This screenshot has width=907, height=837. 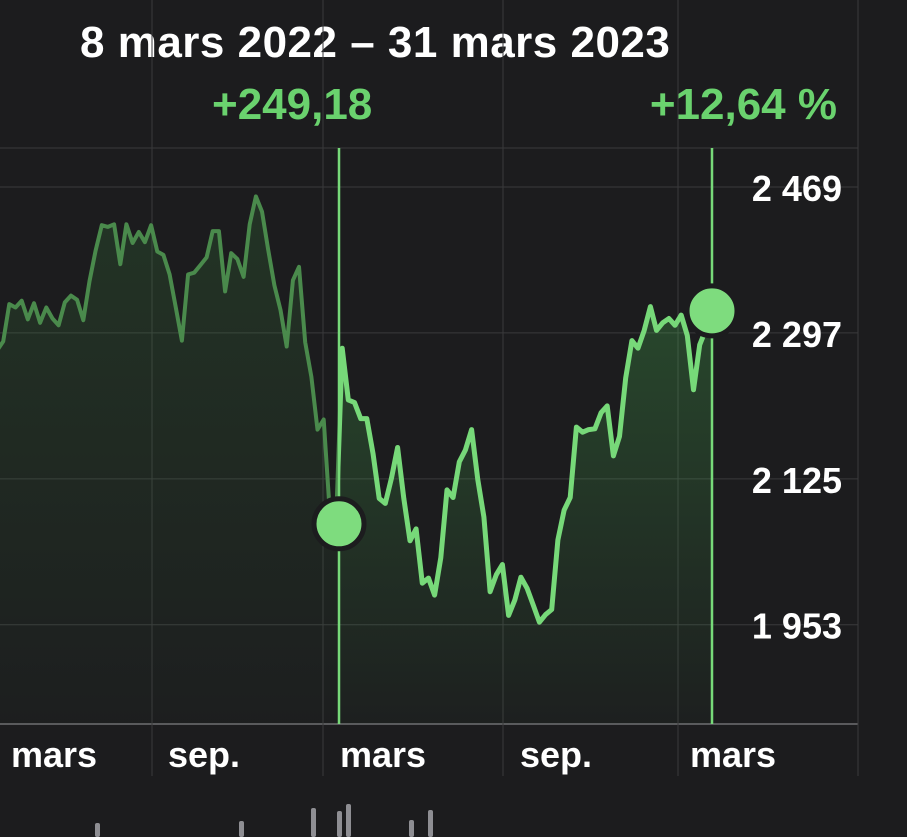 What do you see at coordinates (375, 42) in the screenshot?
I see `date-range-title: 8 mars 2022 – 31 mars 2023` at bounding box center [375, 42].